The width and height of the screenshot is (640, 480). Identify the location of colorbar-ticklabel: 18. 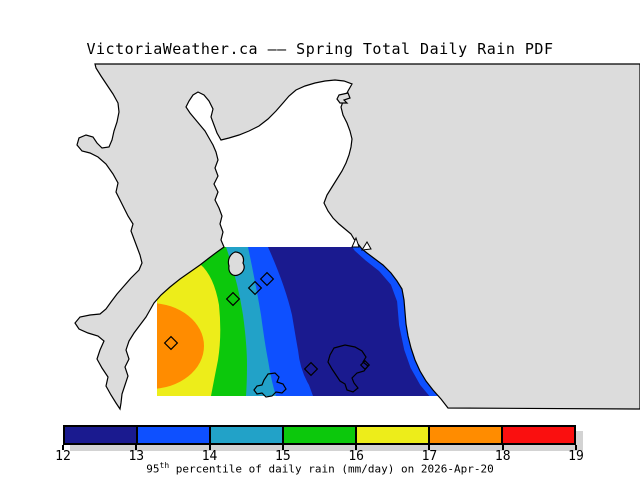
(502, 456).